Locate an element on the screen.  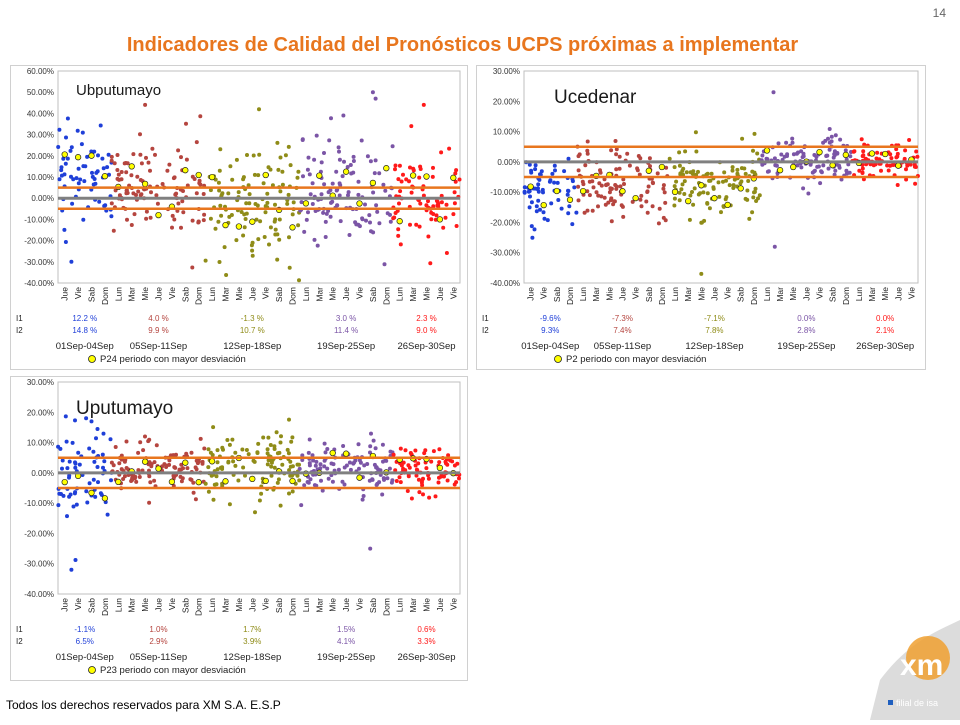
chart-title: Ucedenar is located at coordinates (595, 97).